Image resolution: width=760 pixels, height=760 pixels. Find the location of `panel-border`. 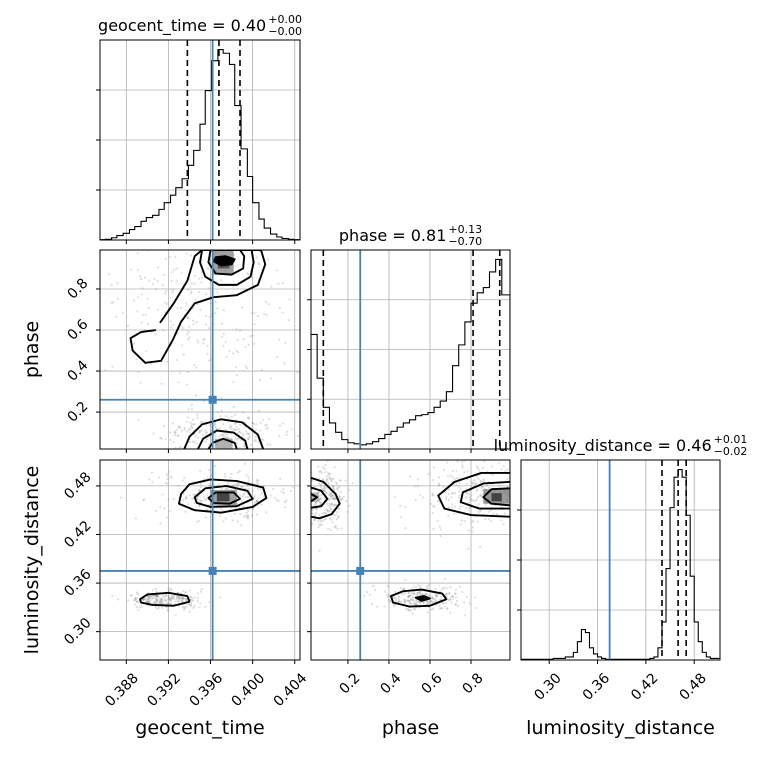

panel-border is located at coordinates (410, 349).